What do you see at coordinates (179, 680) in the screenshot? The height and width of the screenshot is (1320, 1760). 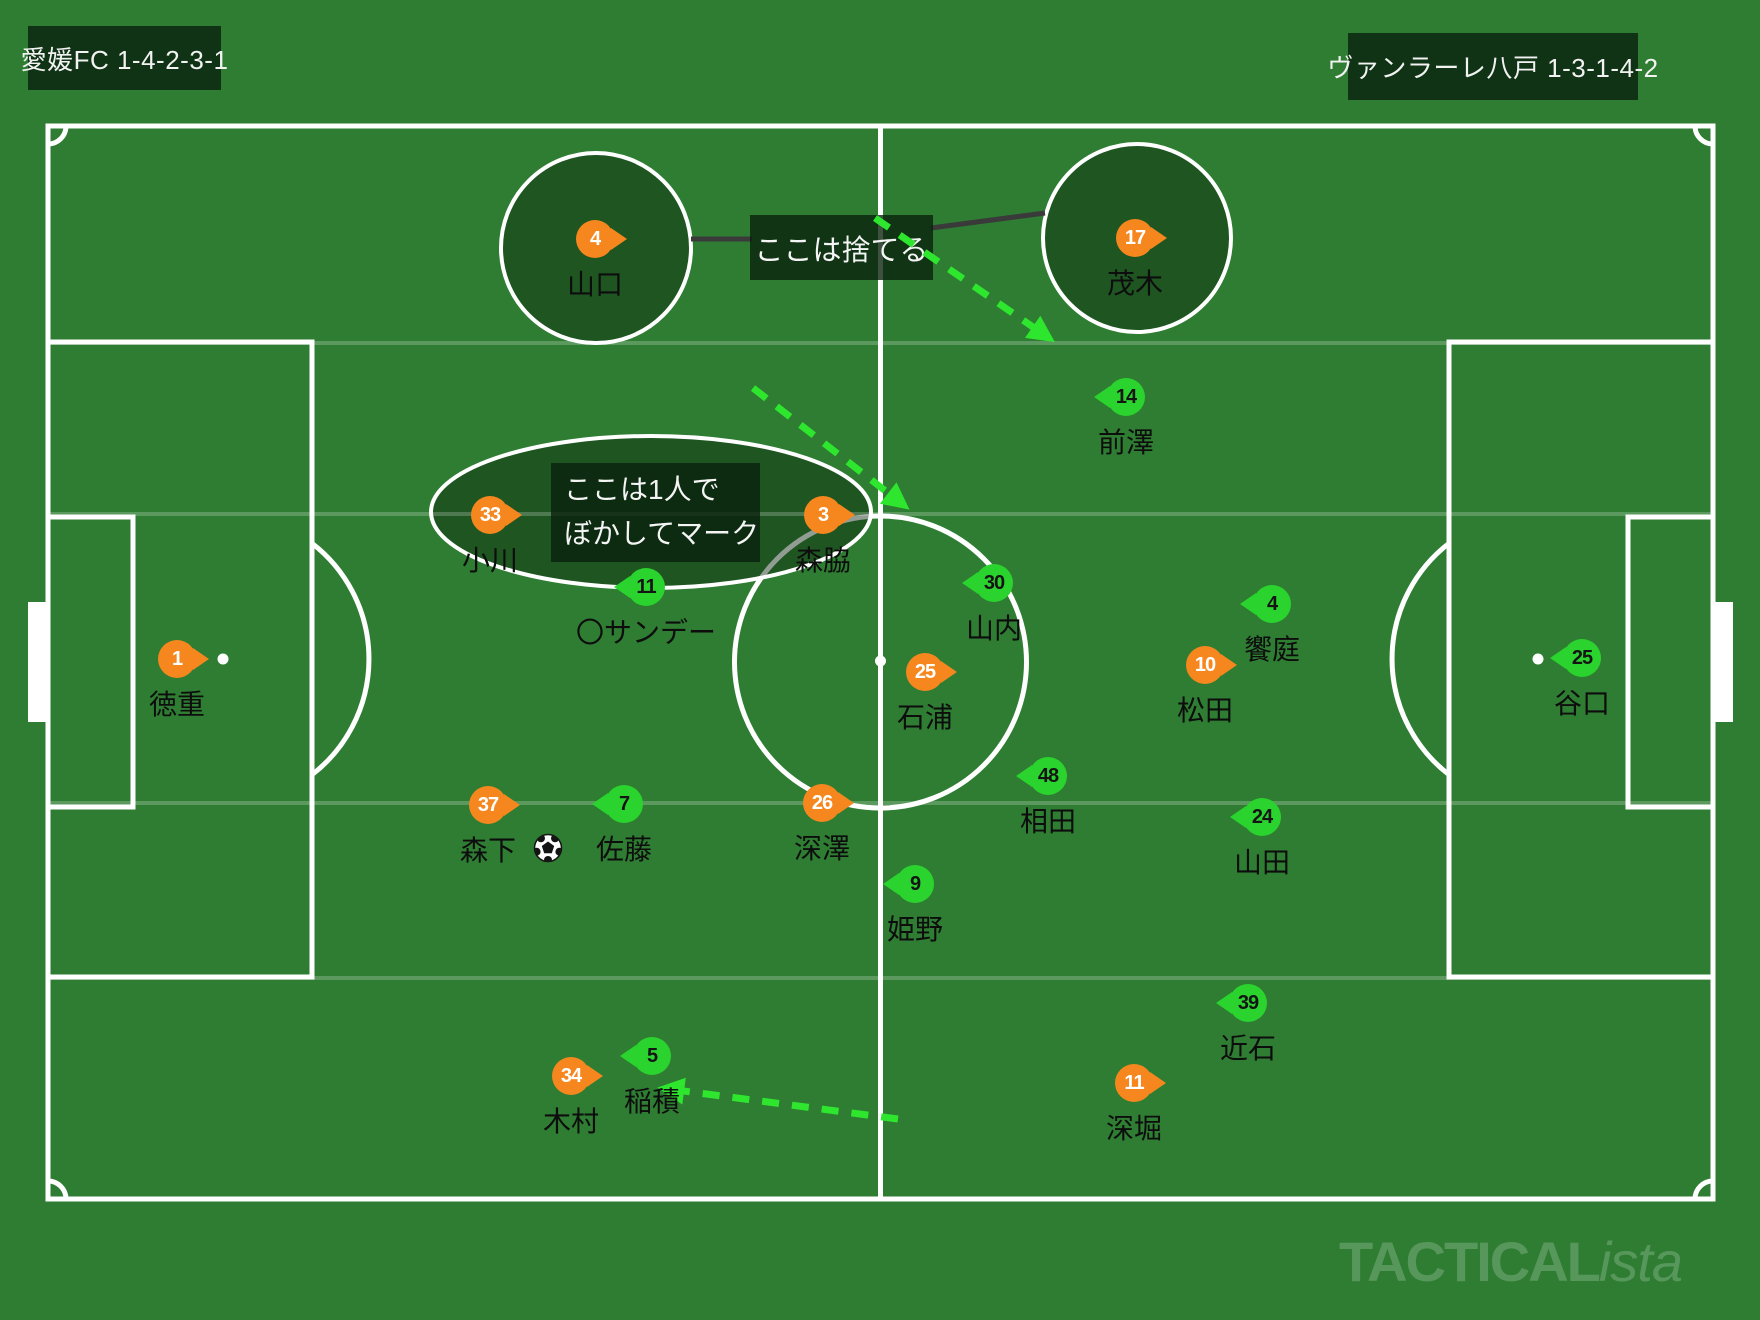 I see `player-marker: 1 徳重` at bounding box center [179, 680].